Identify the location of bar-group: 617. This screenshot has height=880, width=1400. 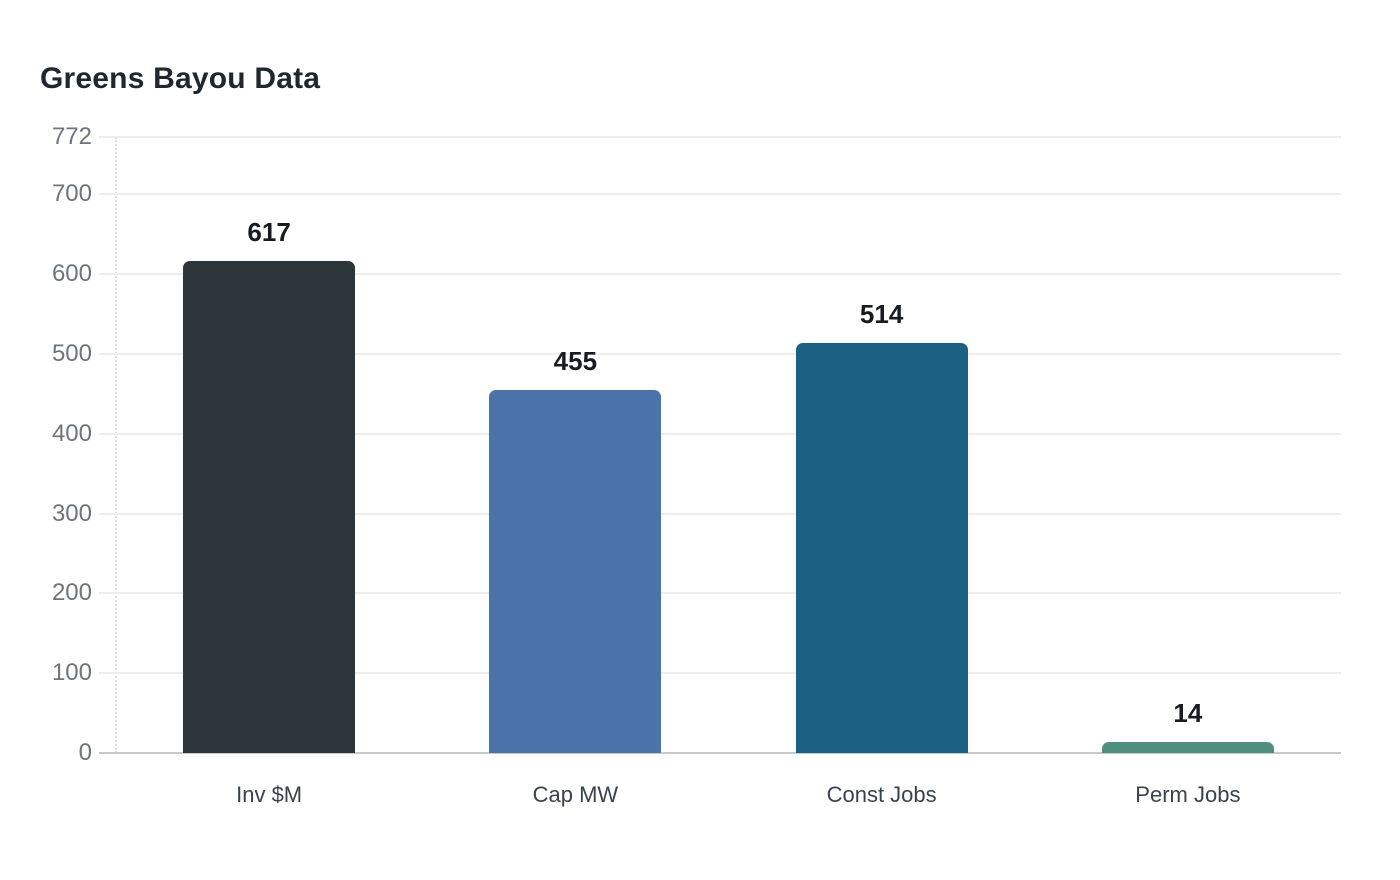
(269, 445).